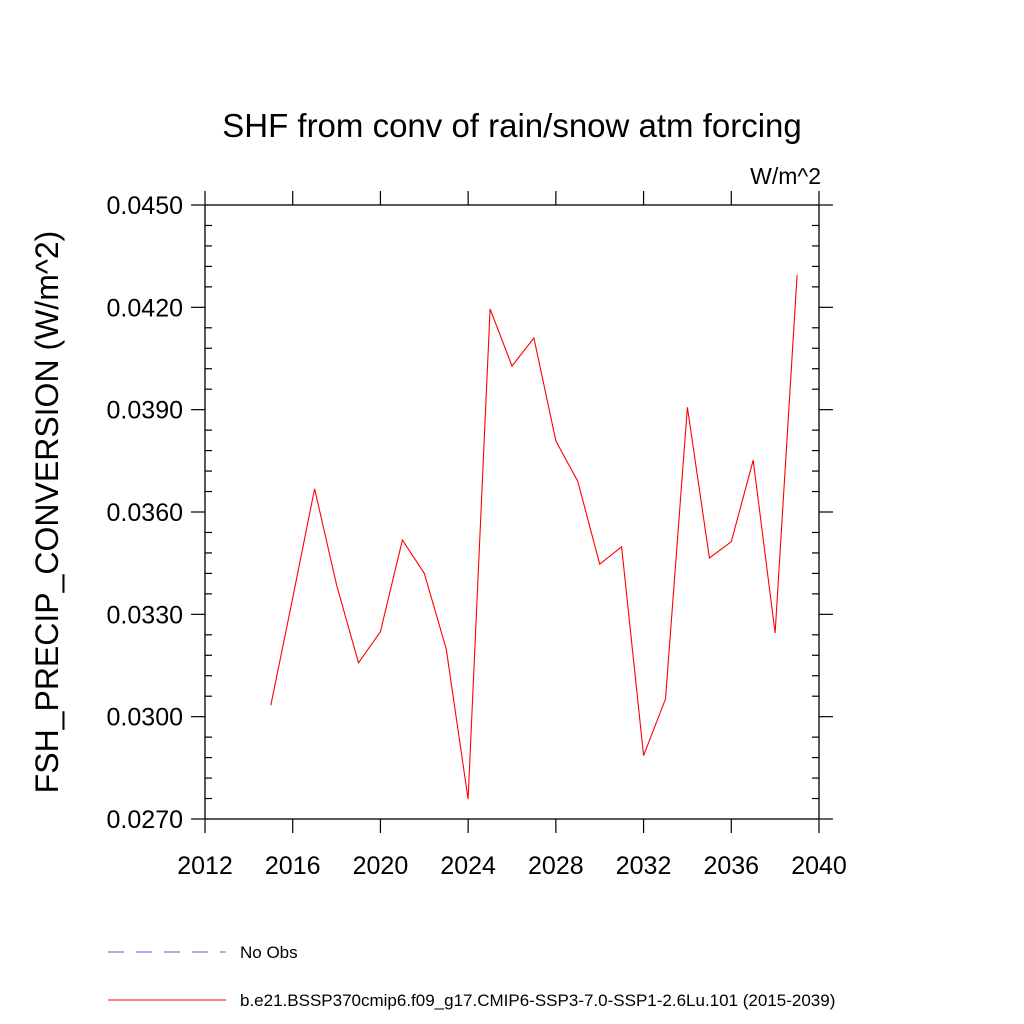 The width and height of the screenshot is (1024, 1024). What do you see at coordinates (145, 718) in the screenshot?
I see `y-tick-label-1: 0.0300` at bounding box center [145, 718].